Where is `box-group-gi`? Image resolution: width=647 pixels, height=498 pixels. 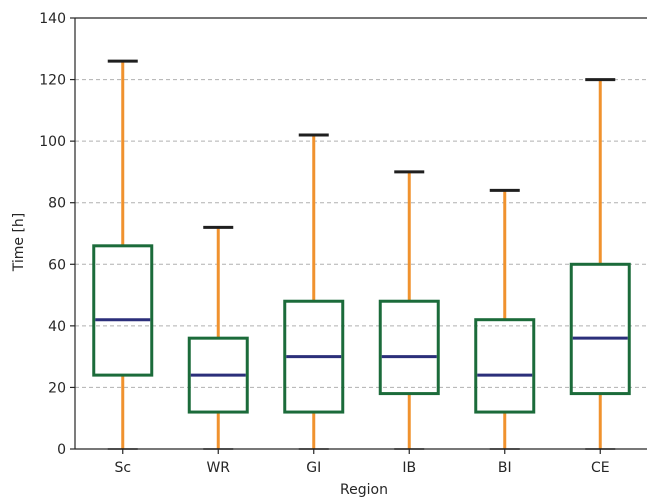 box-group-gi is located at coordinates (314, 291).